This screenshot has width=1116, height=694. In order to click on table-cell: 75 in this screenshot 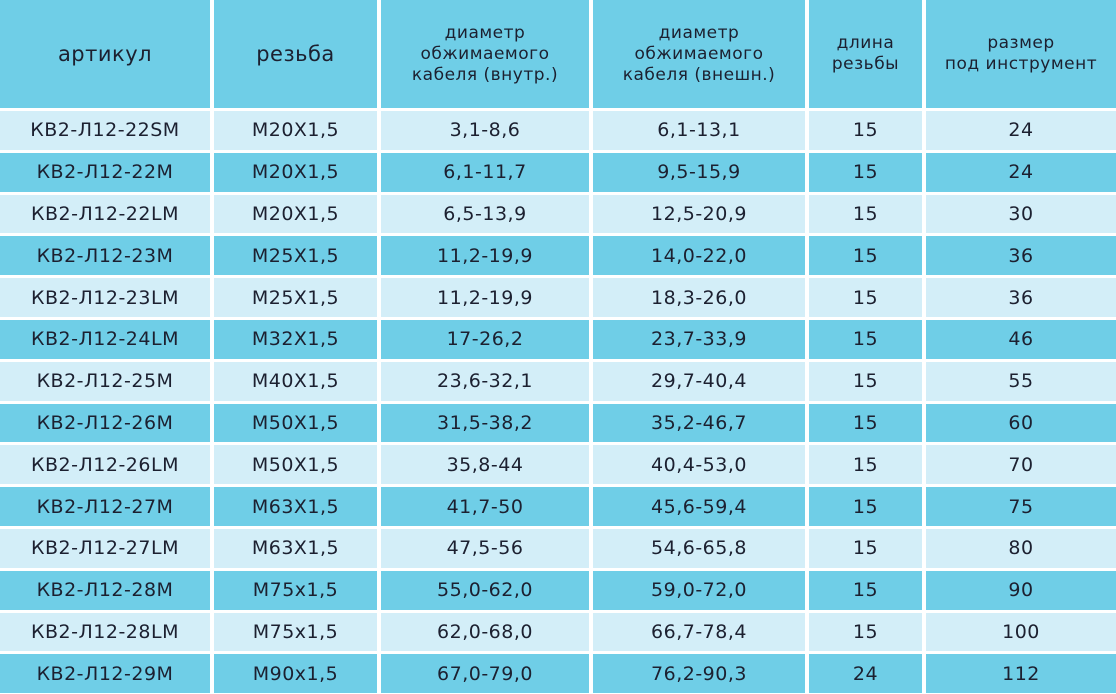, I will do `click(1021, 506)`.